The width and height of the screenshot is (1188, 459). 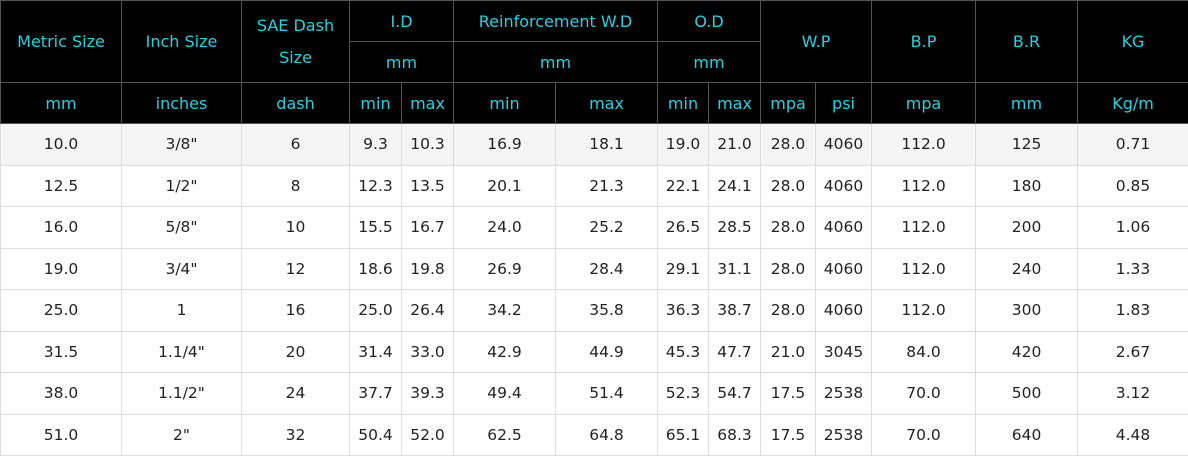 What do you see at coordinates (375, 434) in the screenshot?
I see `table-cell: 50.4` at bounding box center [375, 434].